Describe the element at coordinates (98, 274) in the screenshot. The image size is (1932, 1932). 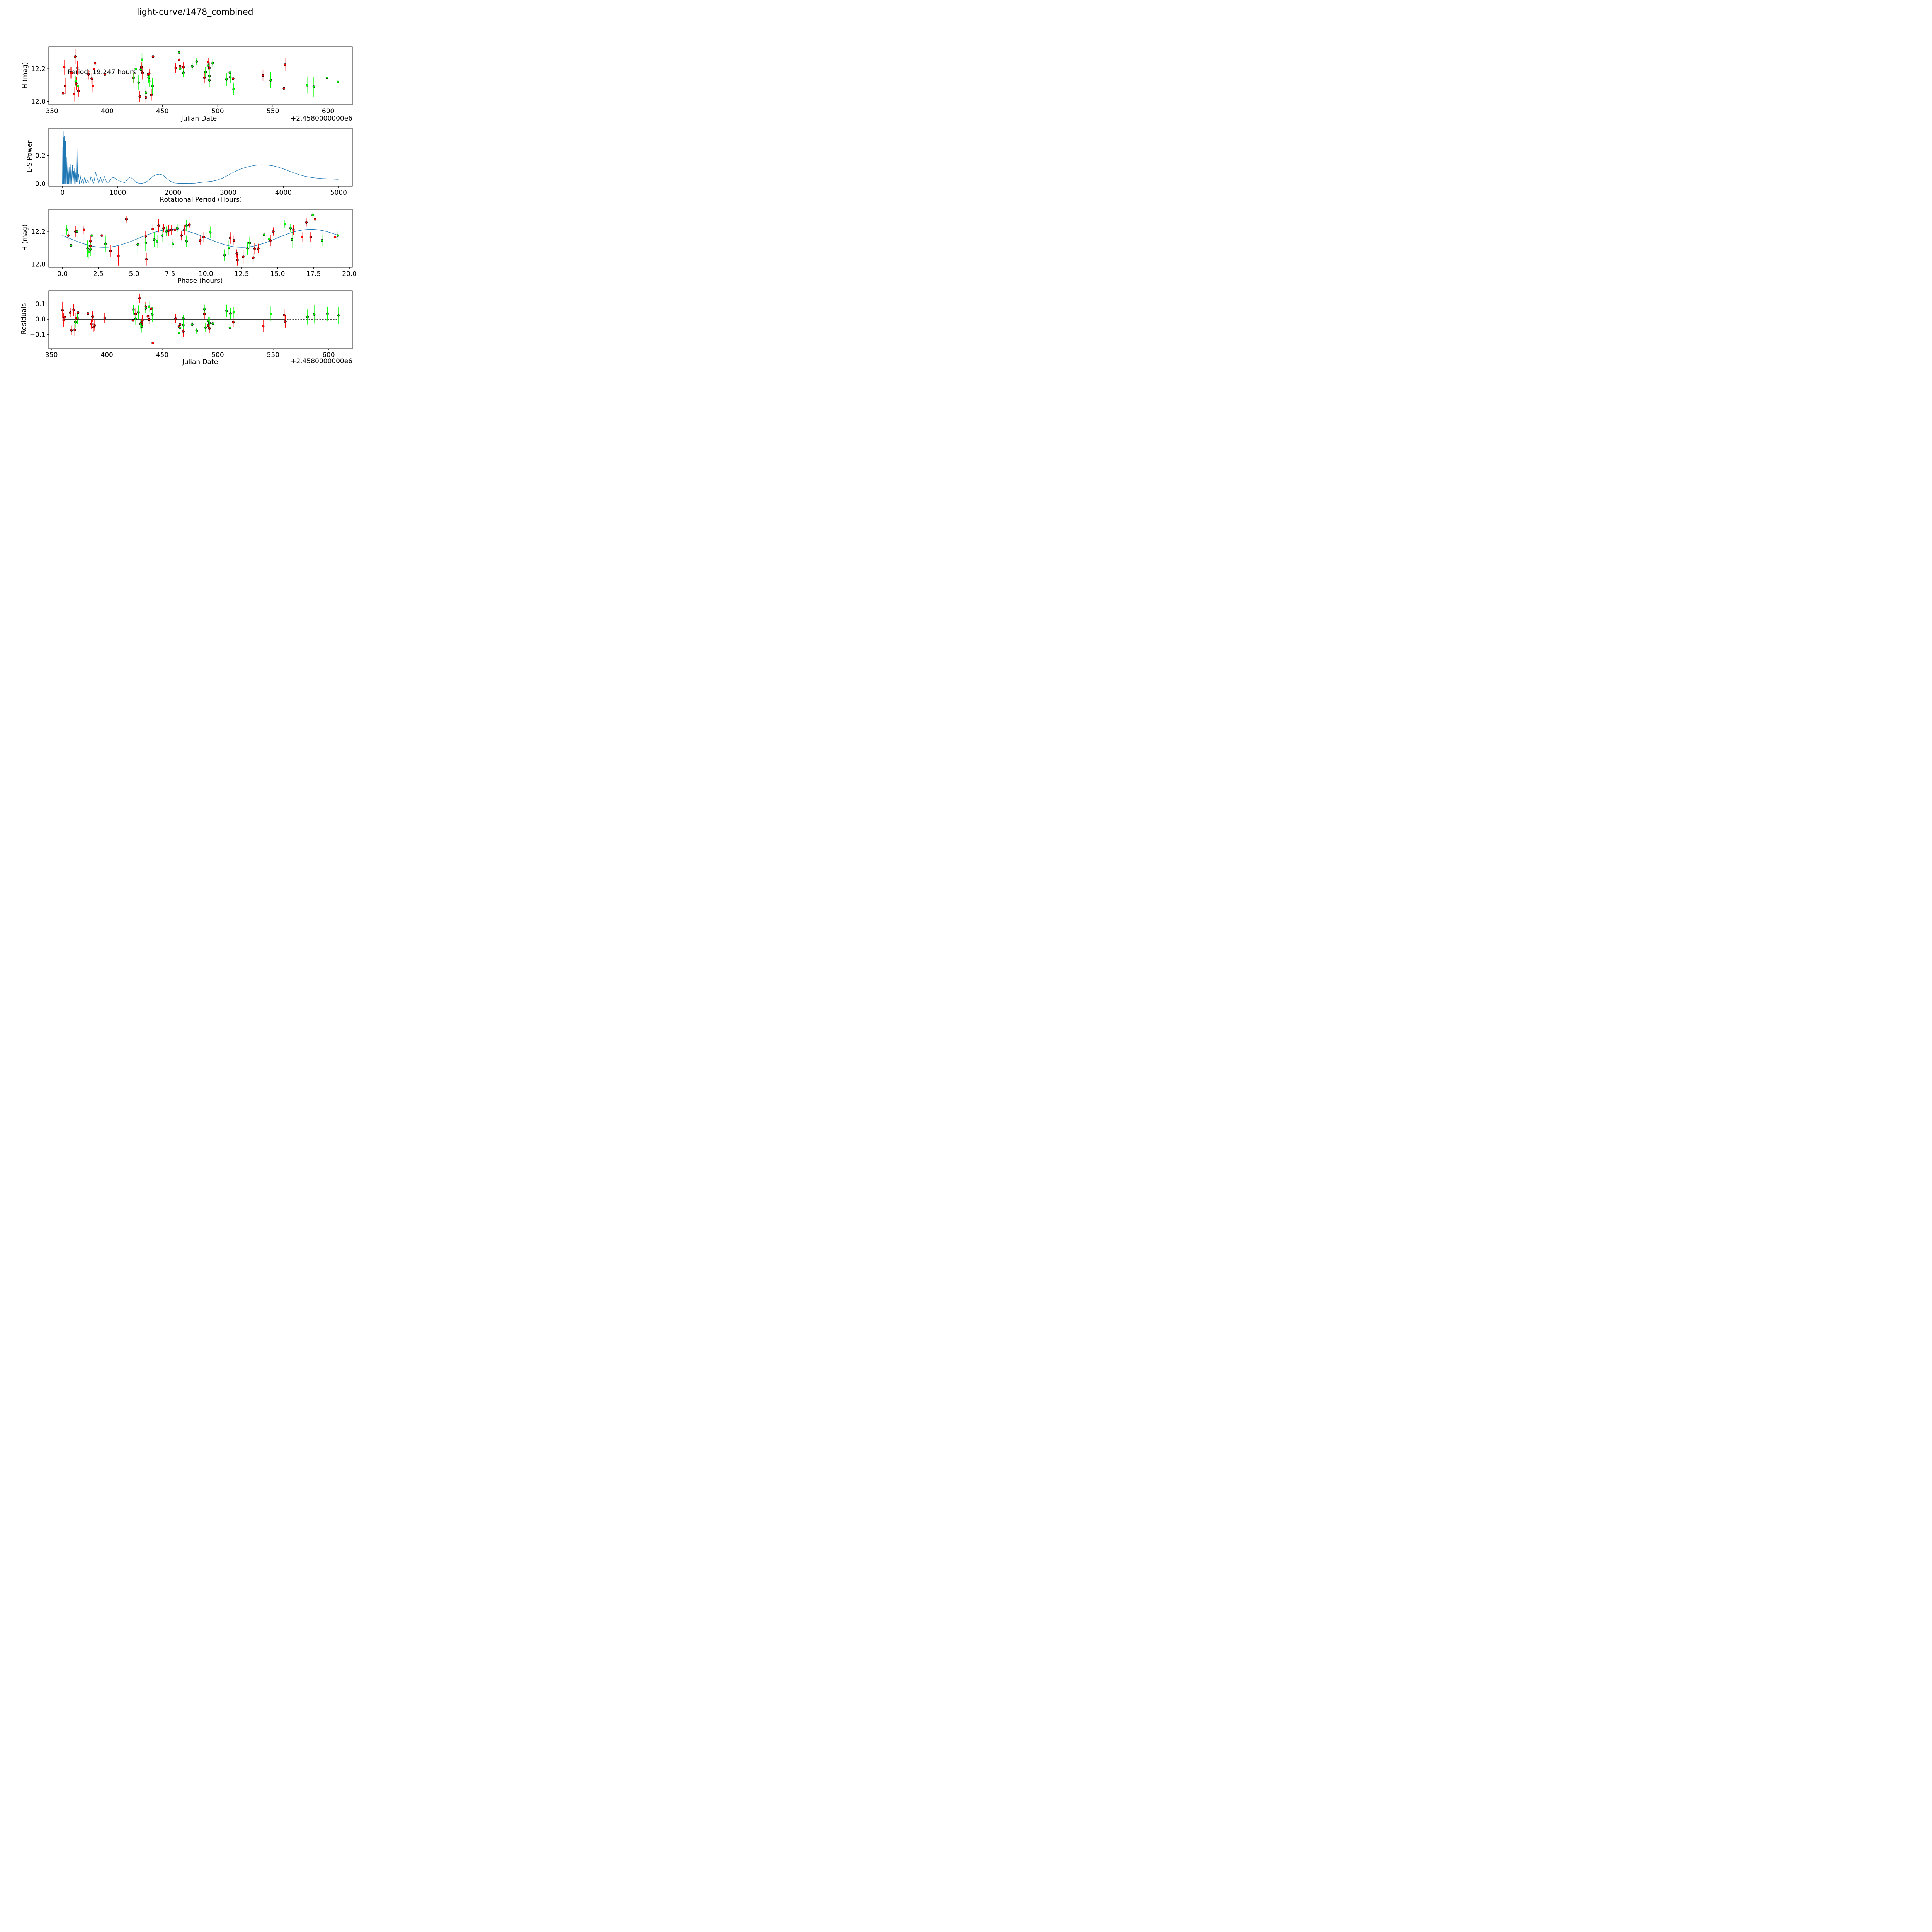
I see `phase-xtick-label: 2.5` at that location.